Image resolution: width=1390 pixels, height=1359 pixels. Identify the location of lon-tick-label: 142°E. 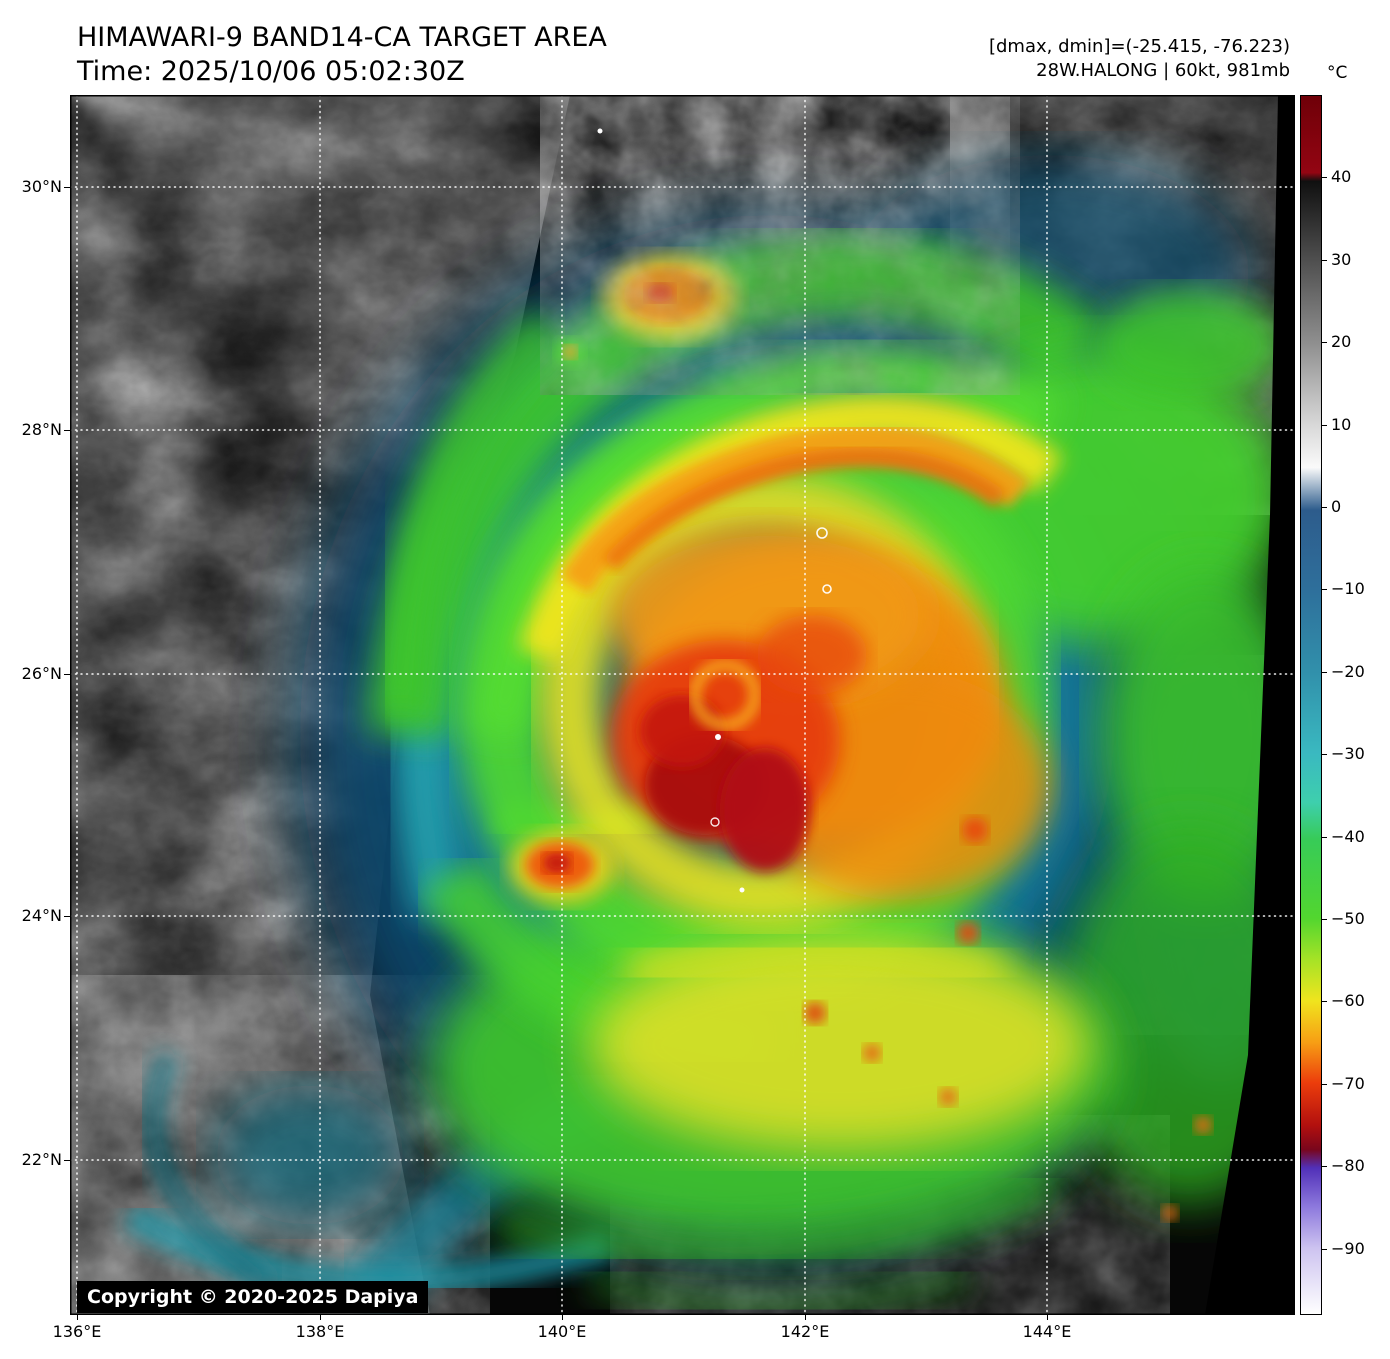
(805, 1331).